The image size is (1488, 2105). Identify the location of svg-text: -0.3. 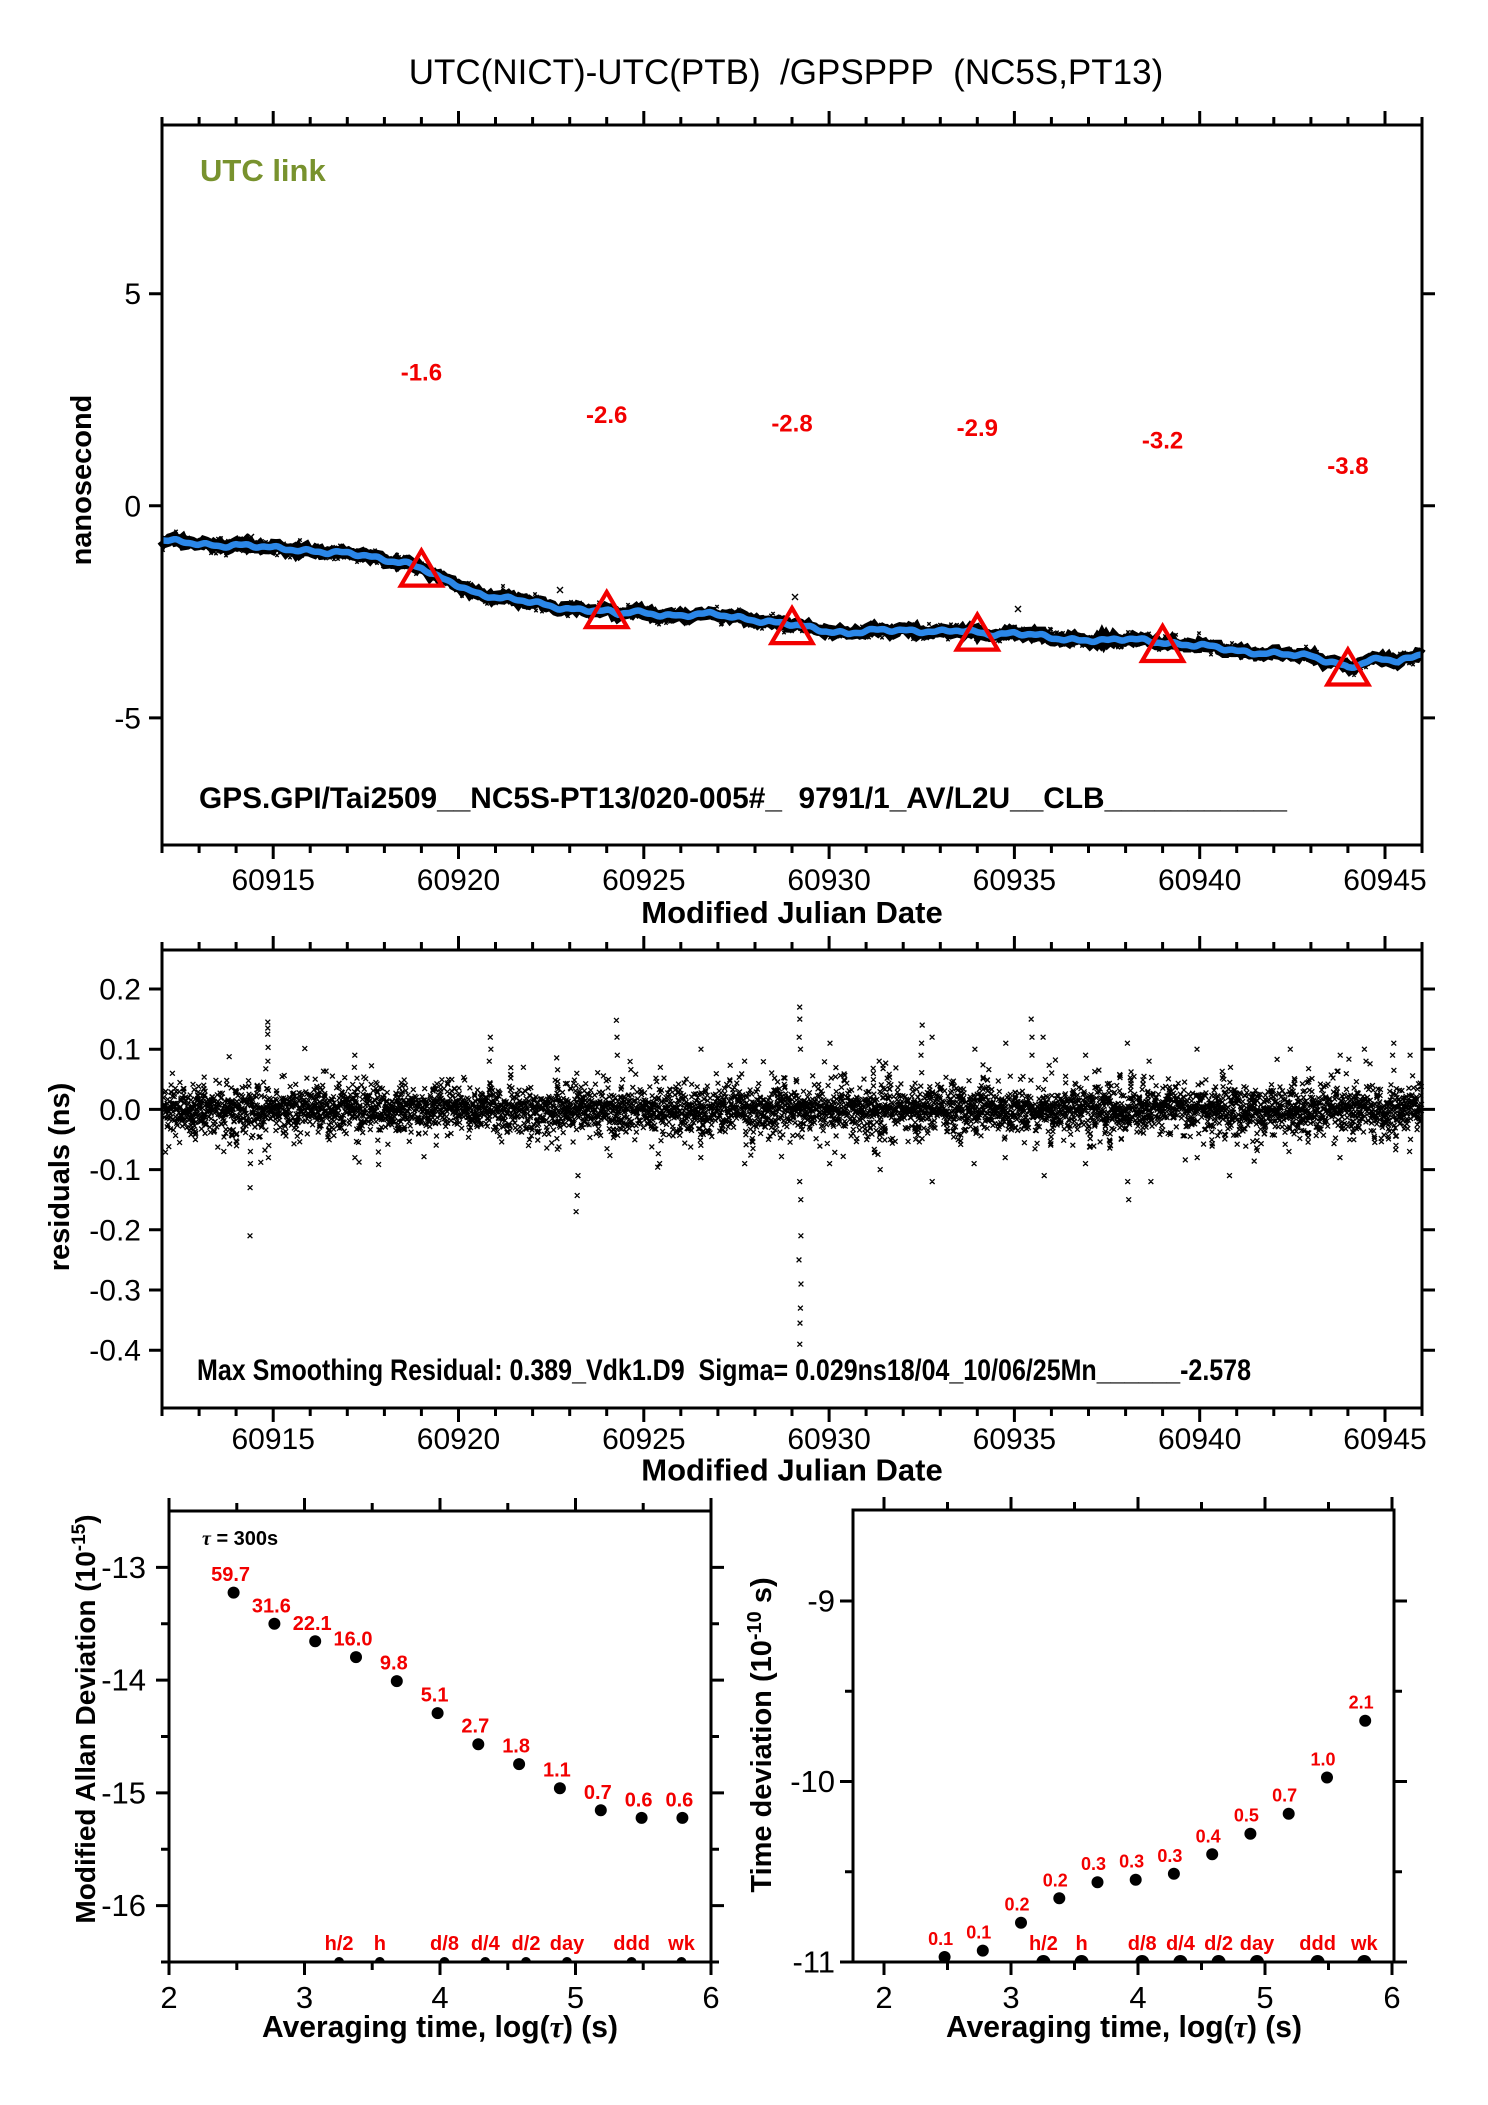
(115, 1291).